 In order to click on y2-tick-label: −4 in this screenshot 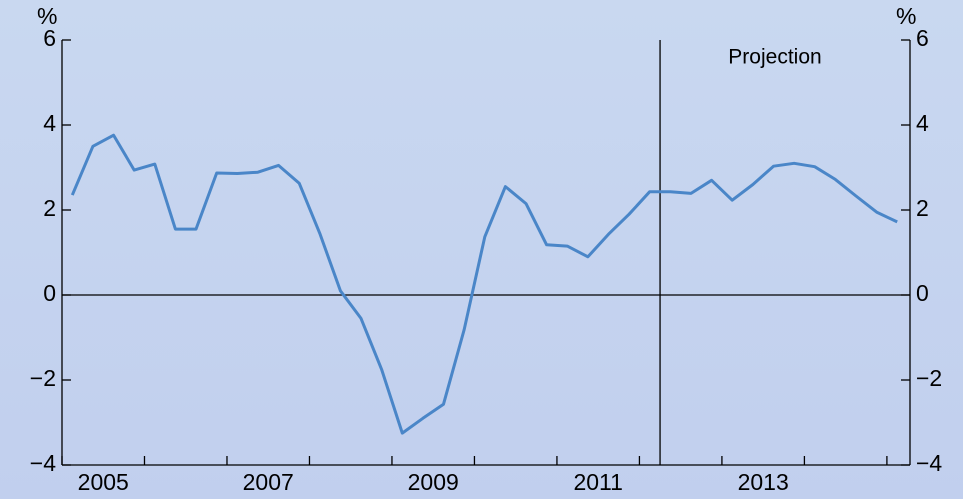, I will do `click(929, 463)`.